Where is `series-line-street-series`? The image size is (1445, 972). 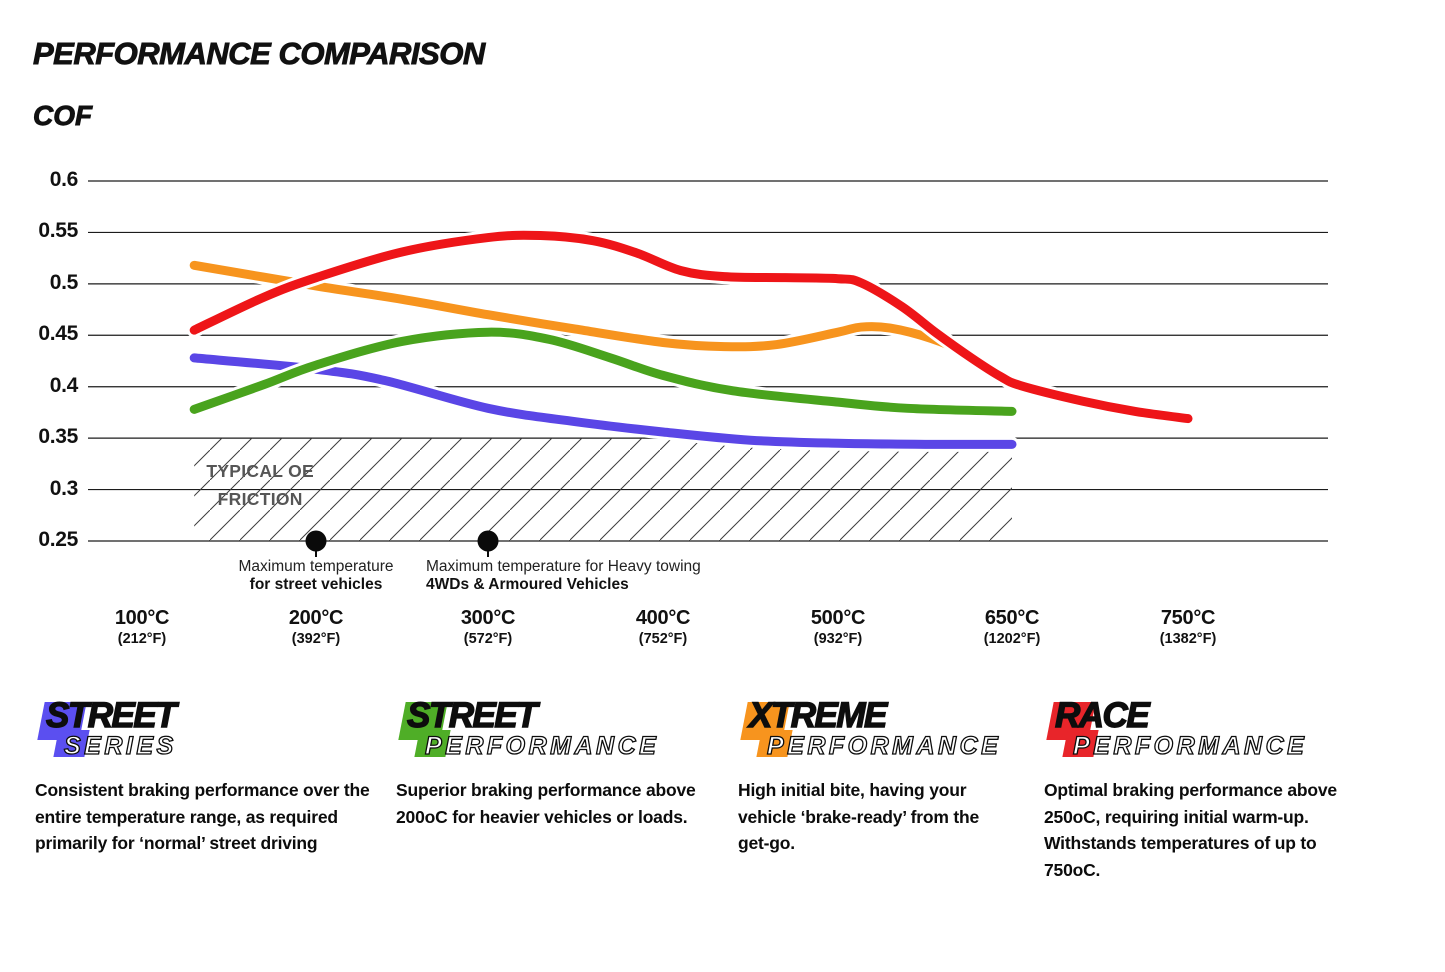 series-line-street-series is located at coordinates (603, 401).